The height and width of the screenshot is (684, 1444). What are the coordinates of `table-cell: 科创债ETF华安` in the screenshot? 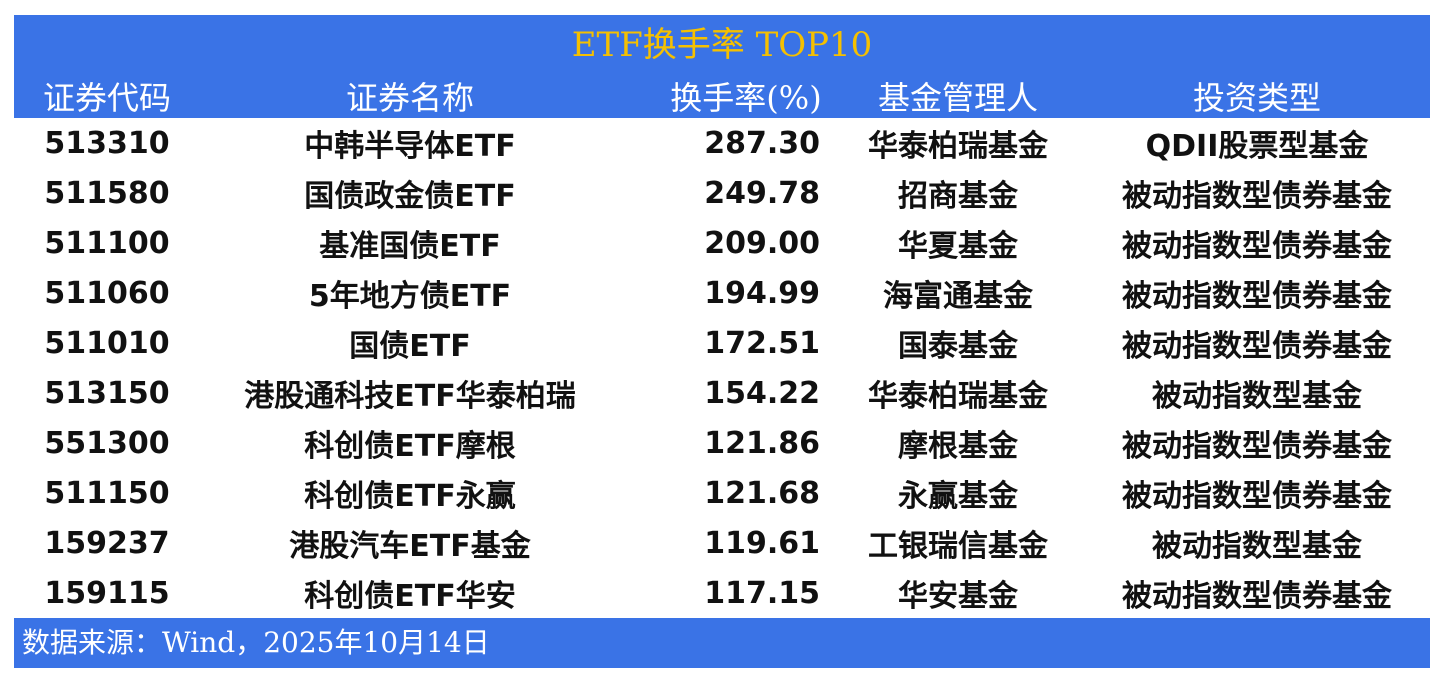 It's located at (410, 596).